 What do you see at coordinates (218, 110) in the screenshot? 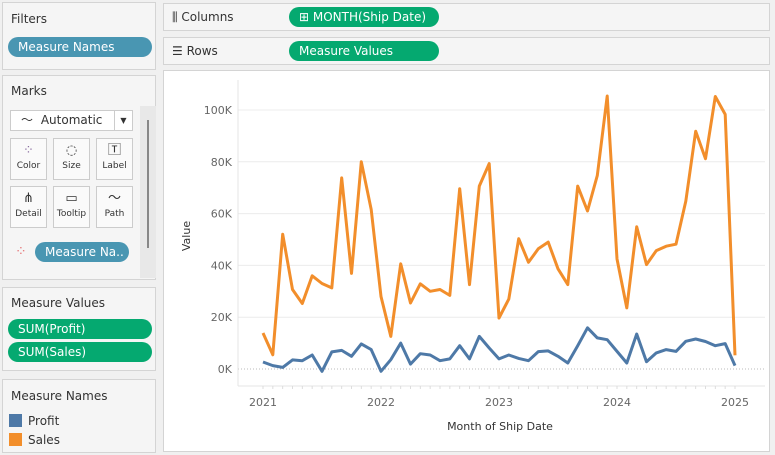
I see `y-tick-label: 100K` at bounding box center [218, 110].